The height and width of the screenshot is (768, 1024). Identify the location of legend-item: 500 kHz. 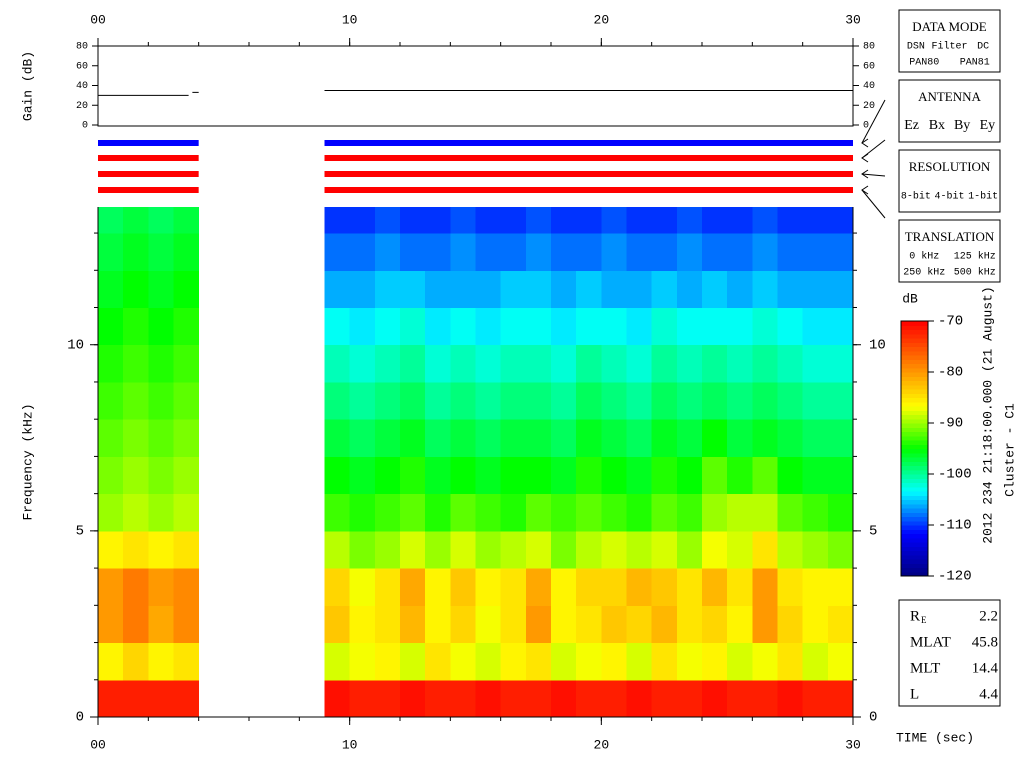
(975, 273).